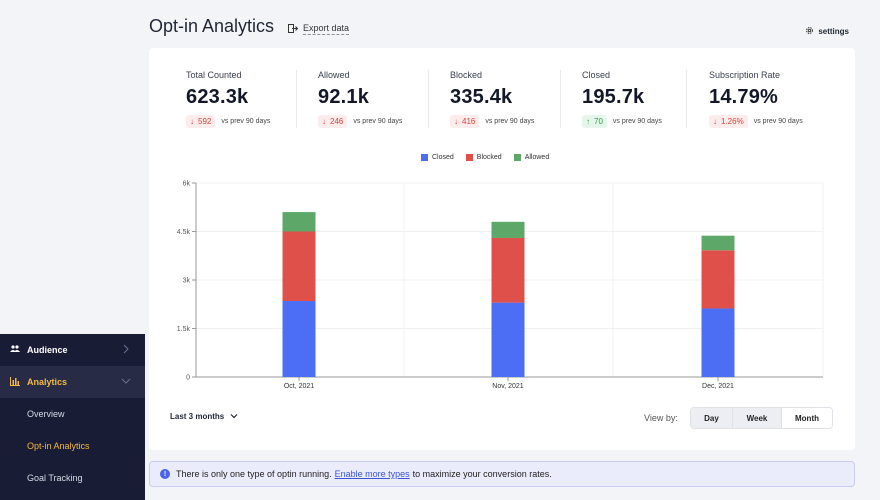 This screenshot has height=500, width=880. Describe the element at coordinates (212, 26) in the screenshot. I see `page-title: Opt-in Analytics` at that location.